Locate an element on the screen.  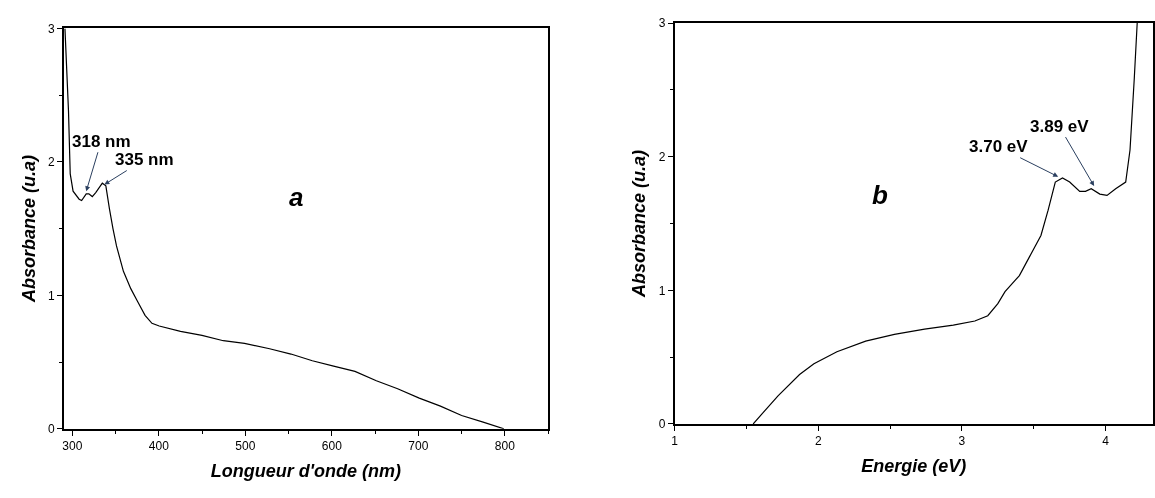
annotation: a is located at coordinates (296, 197).